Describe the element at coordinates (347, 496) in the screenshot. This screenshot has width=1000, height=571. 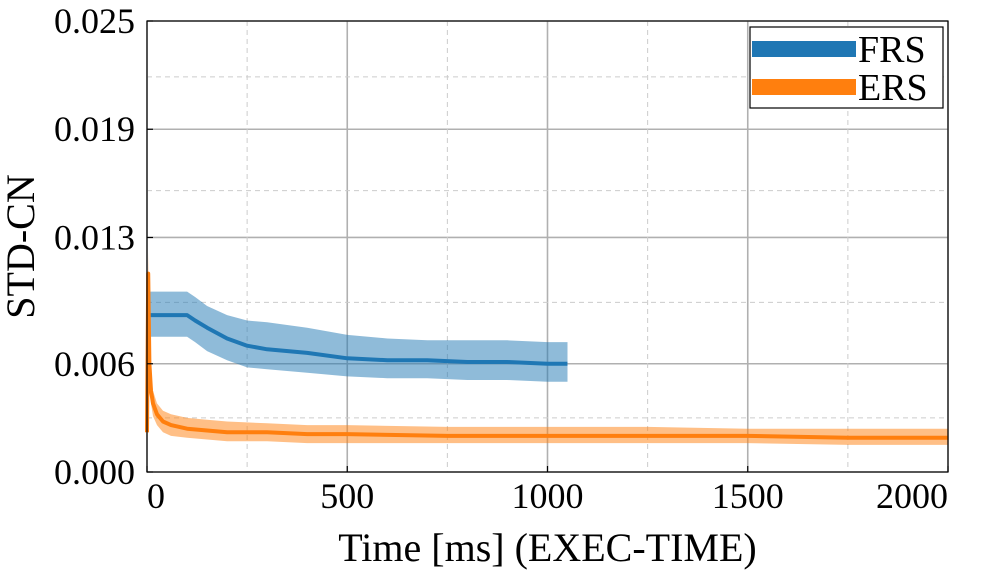
I see `x-tick-label: 500` at that location.